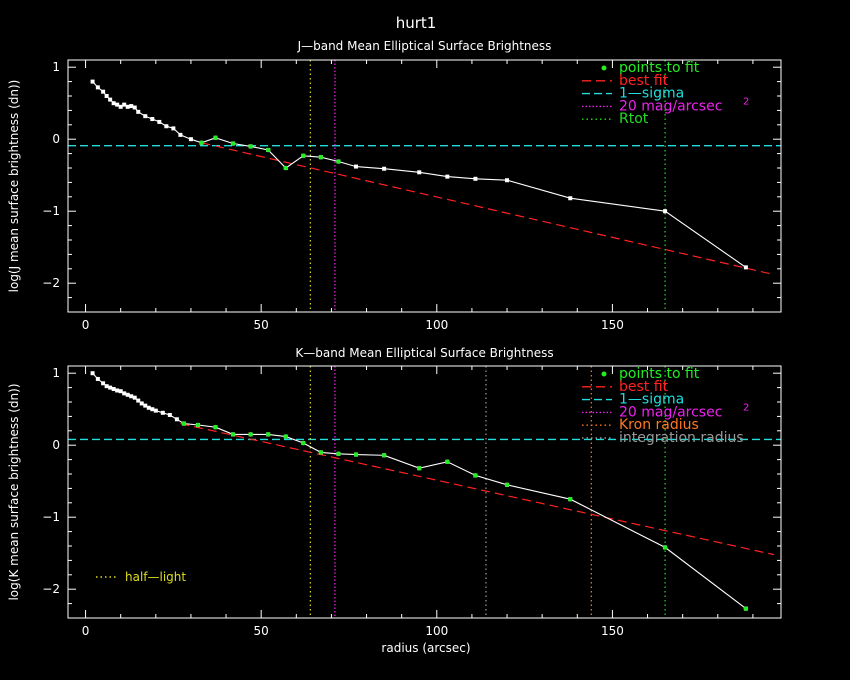  I want to click on k-y-tick-label: 1, so click(56, 373).